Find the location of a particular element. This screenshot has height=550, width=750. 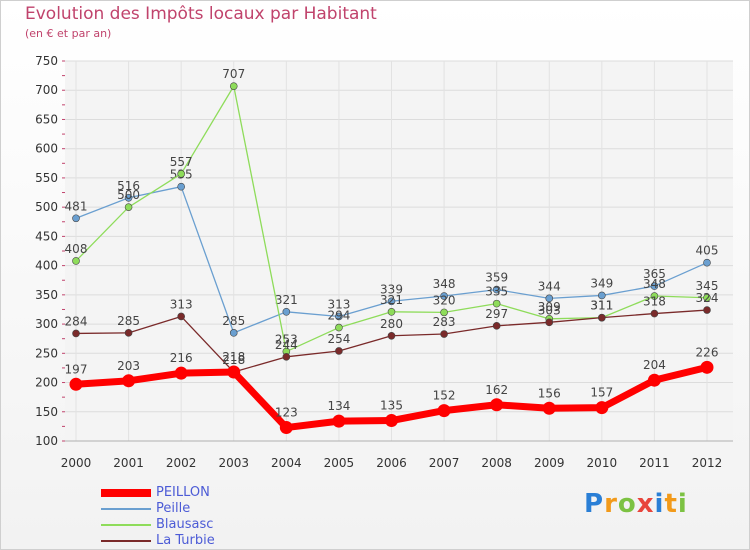

x-tick-label: 2010 is located at coordinates (602, 463).